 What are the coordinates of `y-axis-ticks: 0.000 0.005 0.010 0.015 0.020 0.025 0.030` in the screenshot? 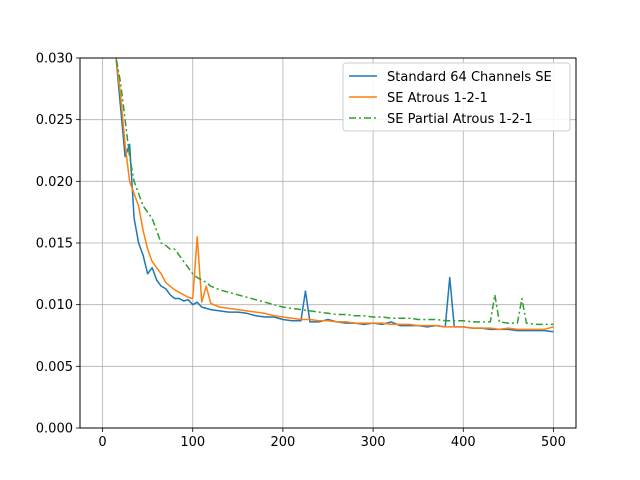 It's located at (58, 244).